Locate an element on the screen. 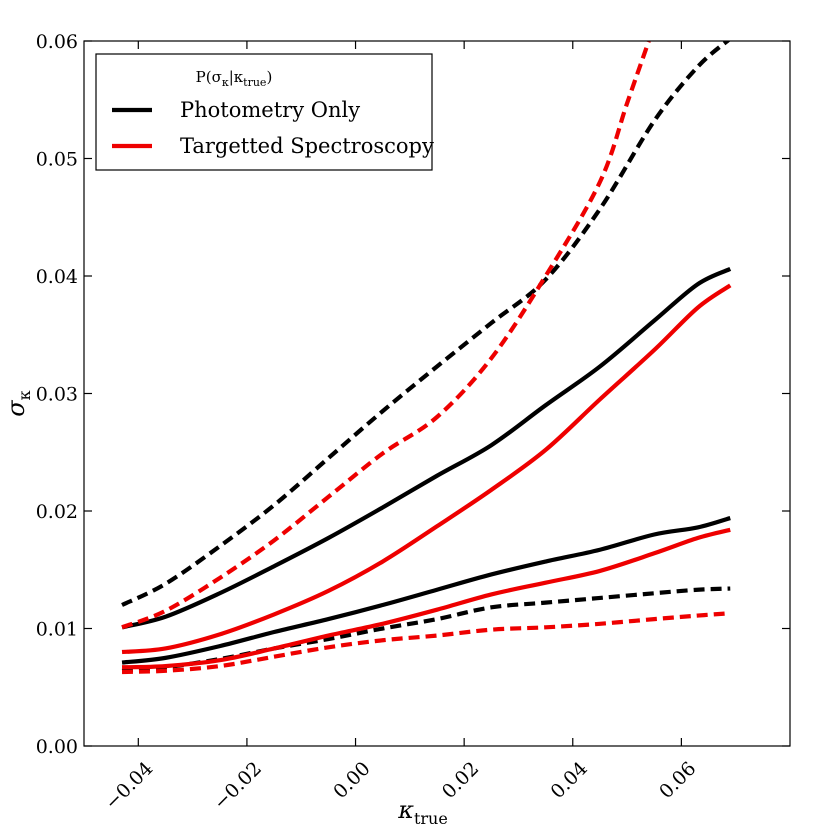  x-tick-label: 0.04 is located at coordinates (568, 780).